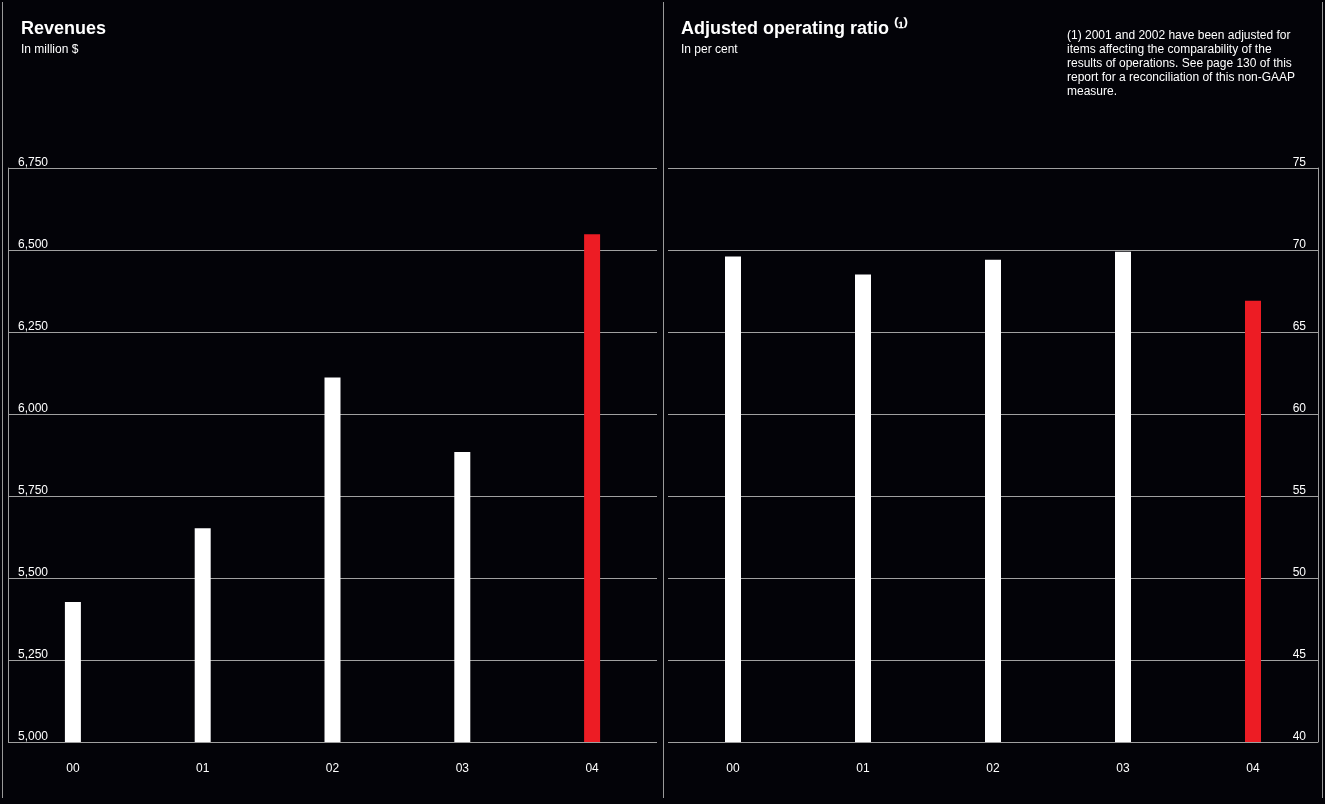 This screenshot has width=1325, height=804. I want to click on y-tick-label: 55, so click(1299, 490).